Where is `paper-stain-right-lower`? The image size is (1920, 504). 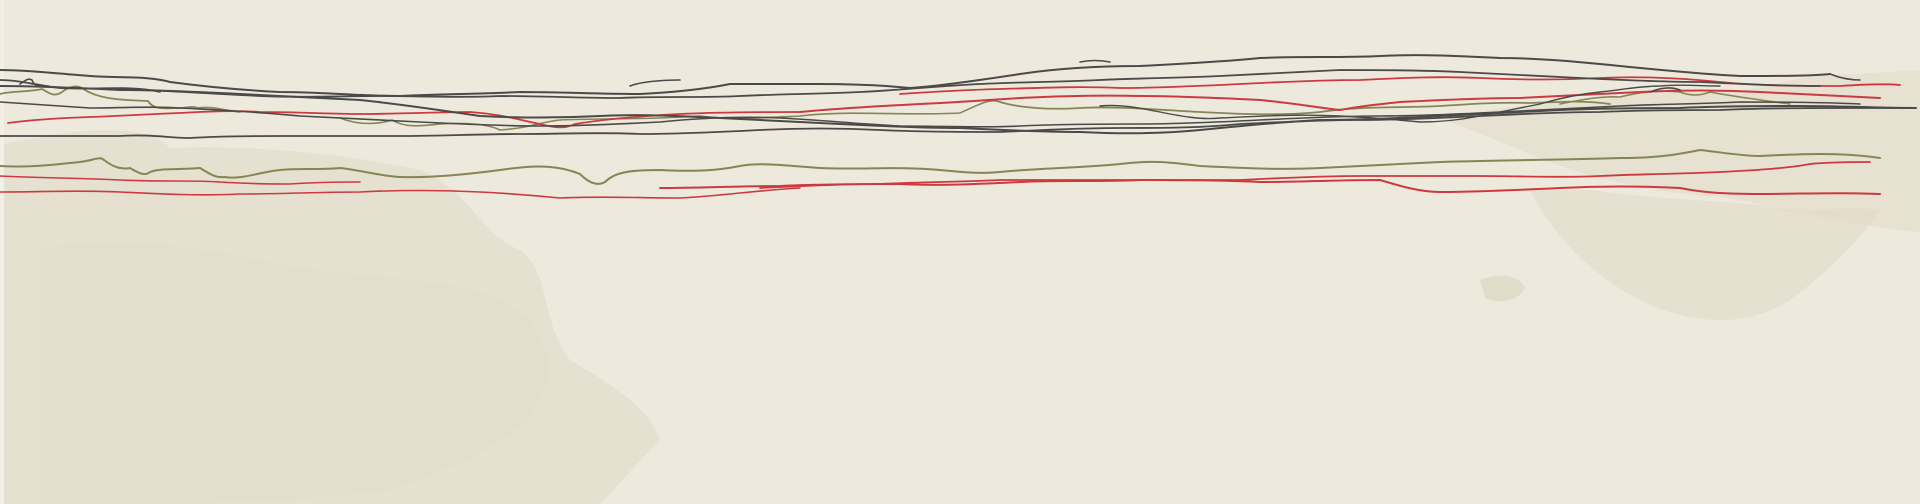 paper-stain-right-lower is located at coordinates (1705, 255).